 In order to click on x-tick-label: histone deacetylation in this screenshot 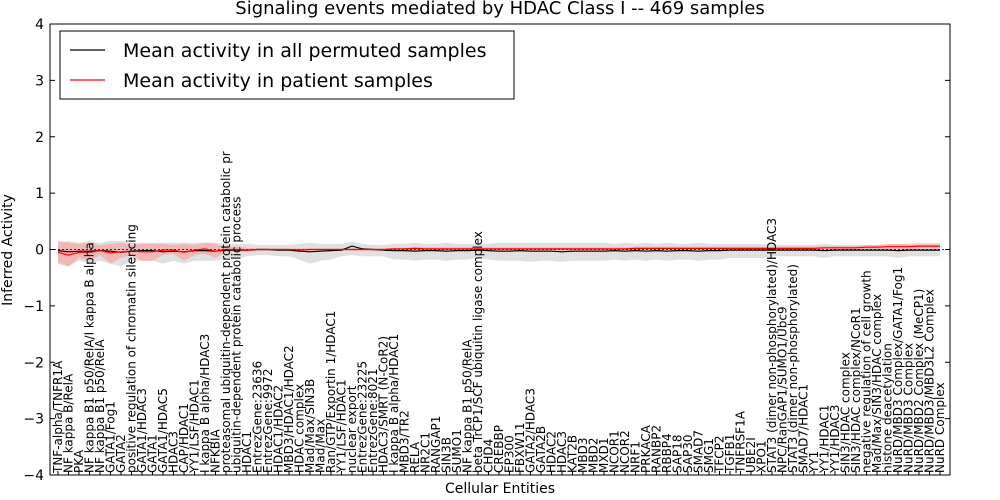, I will do `click(888, 408)`.